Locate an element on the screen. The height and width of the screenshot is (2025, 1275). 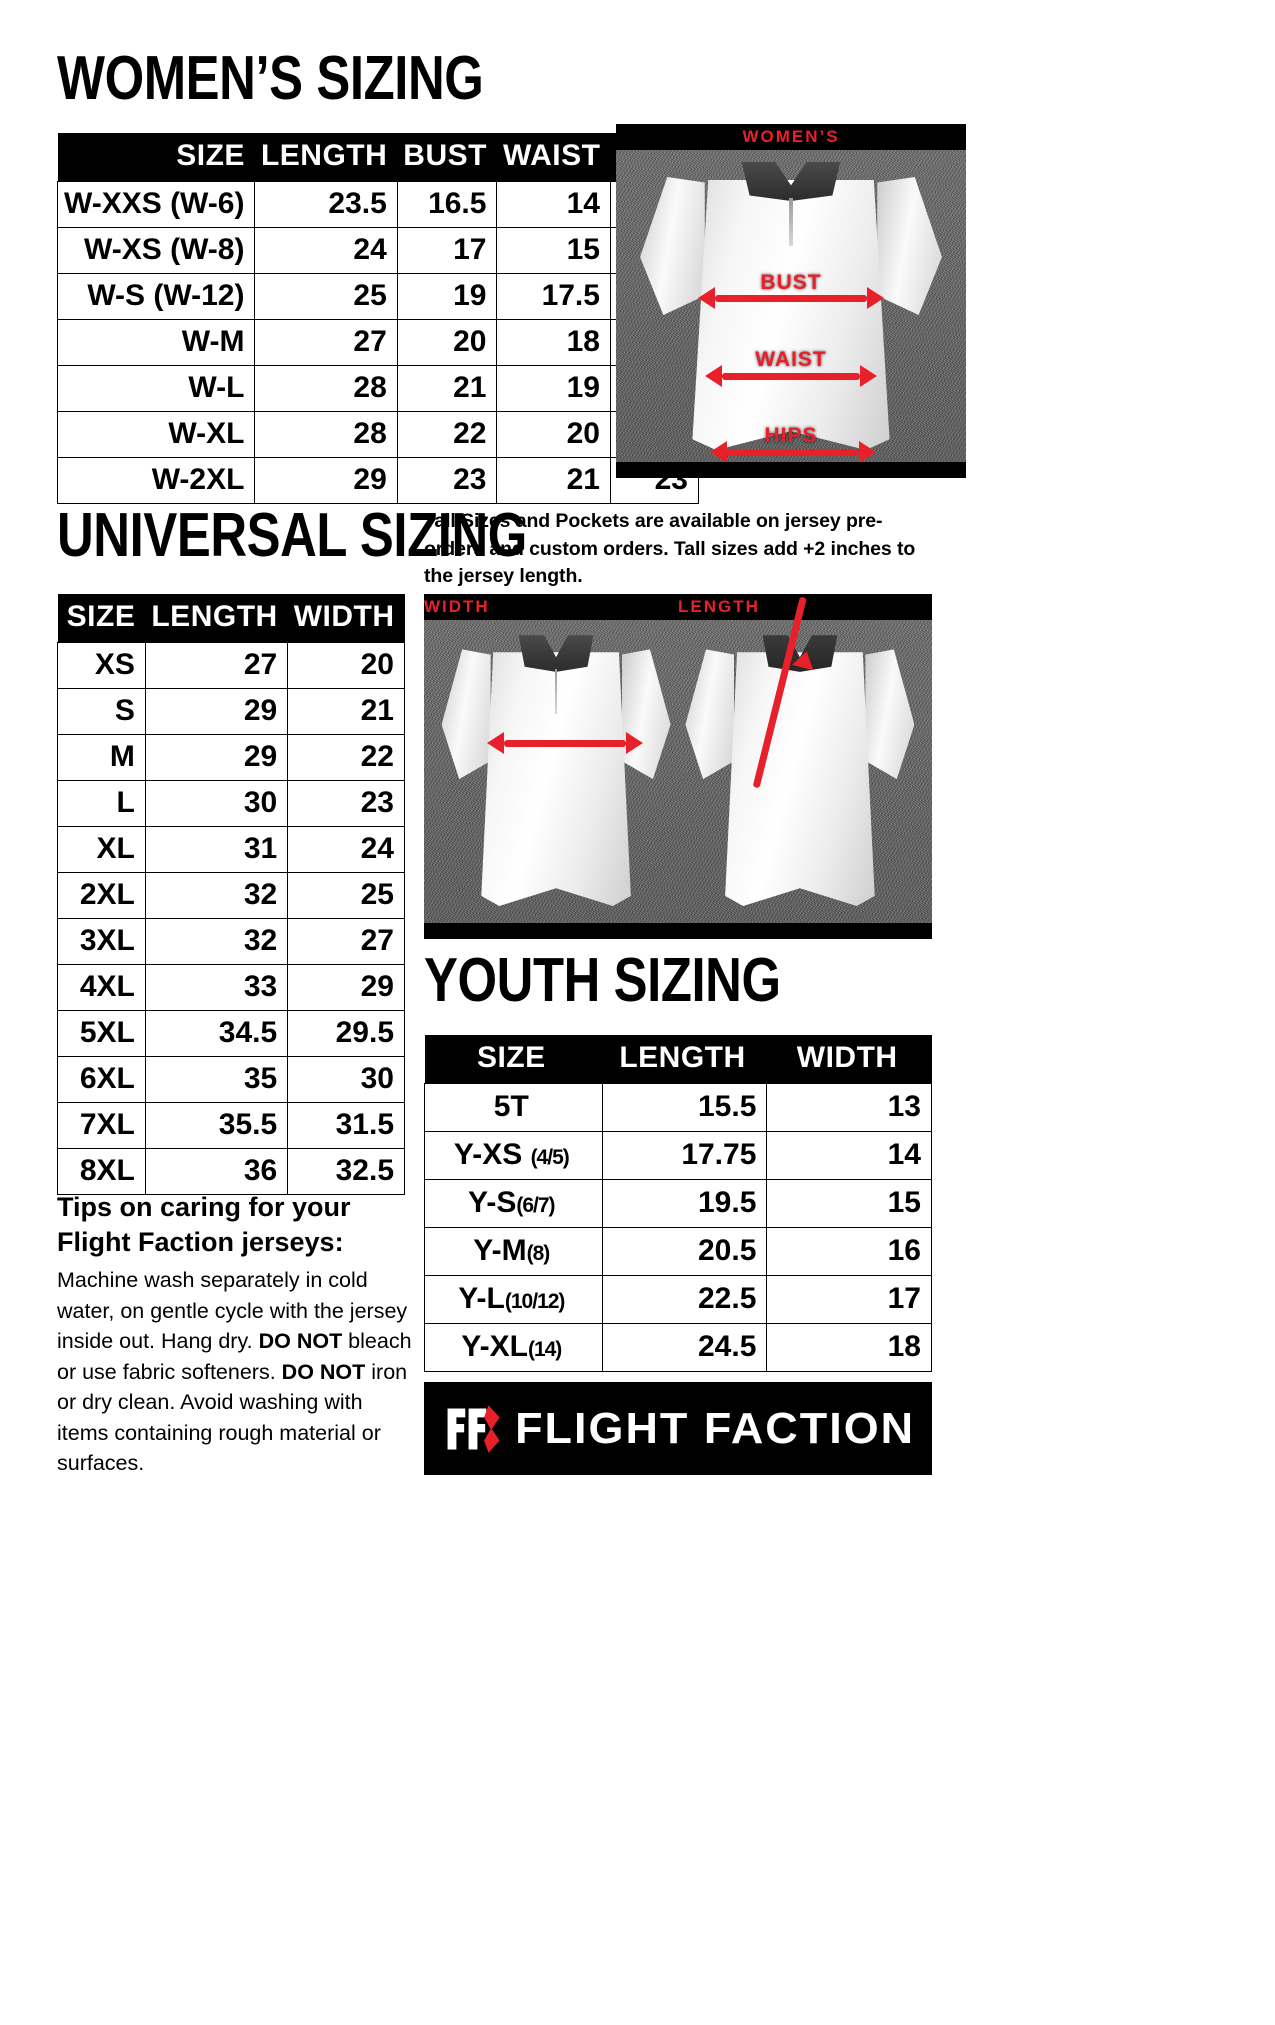
table-row: L 30 23 is located at coordinates (231, 803).